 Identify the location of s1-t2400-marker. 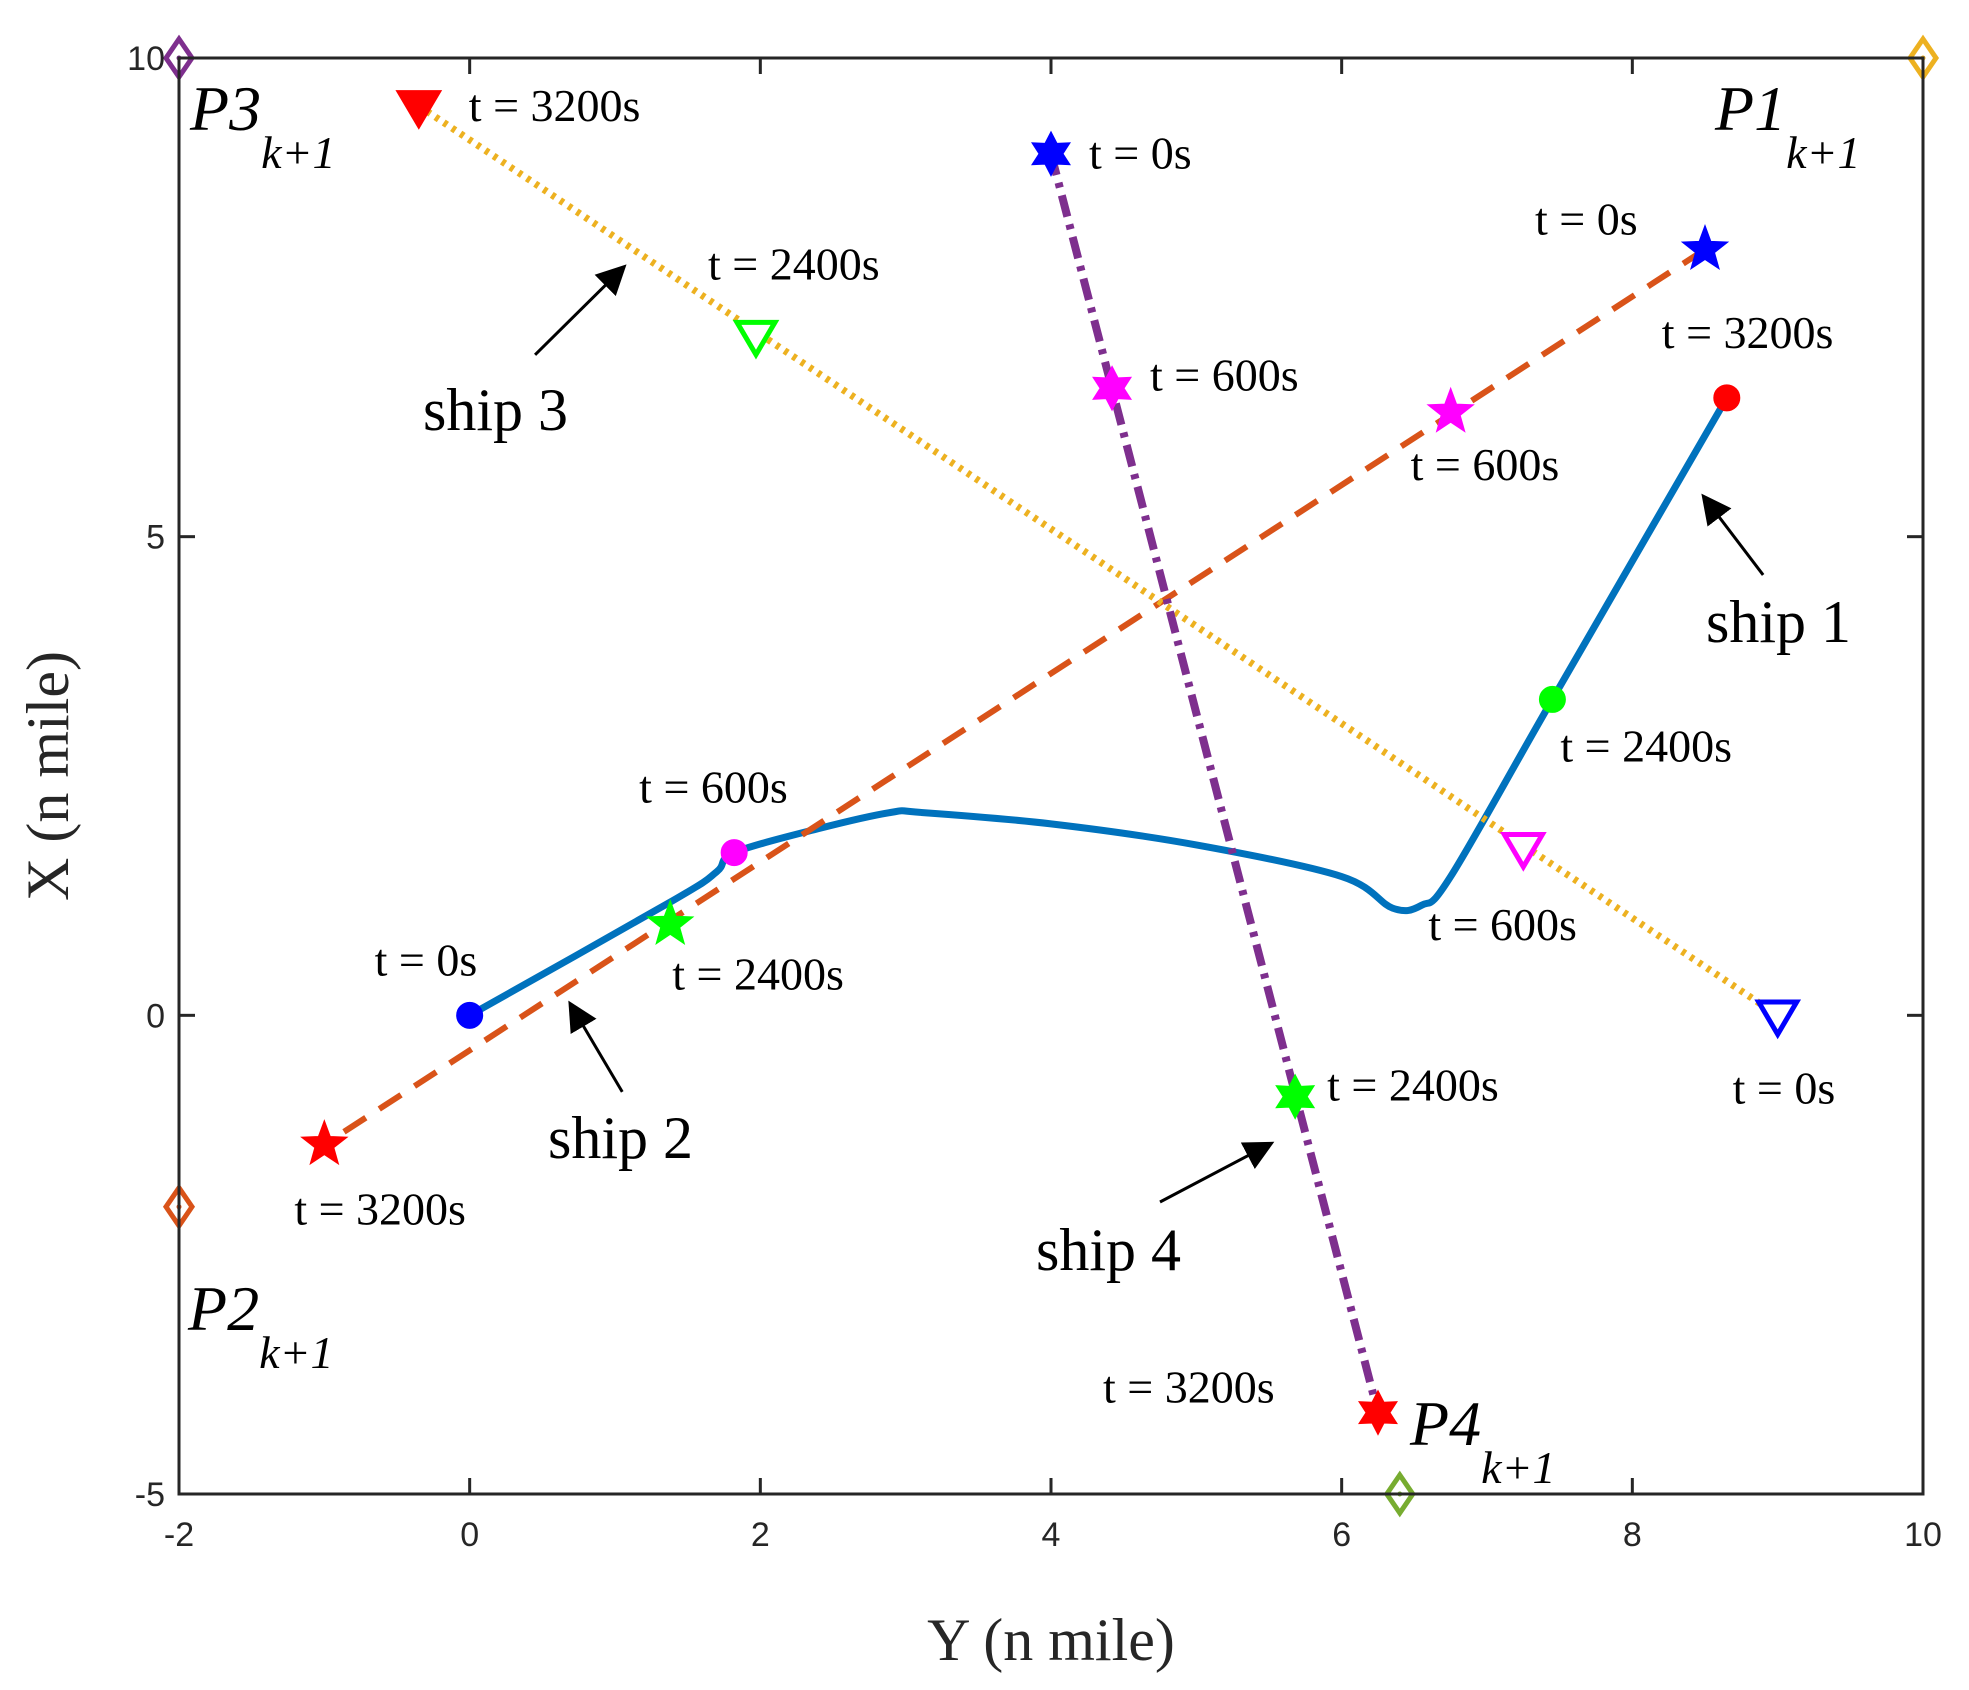
(1552, 699).